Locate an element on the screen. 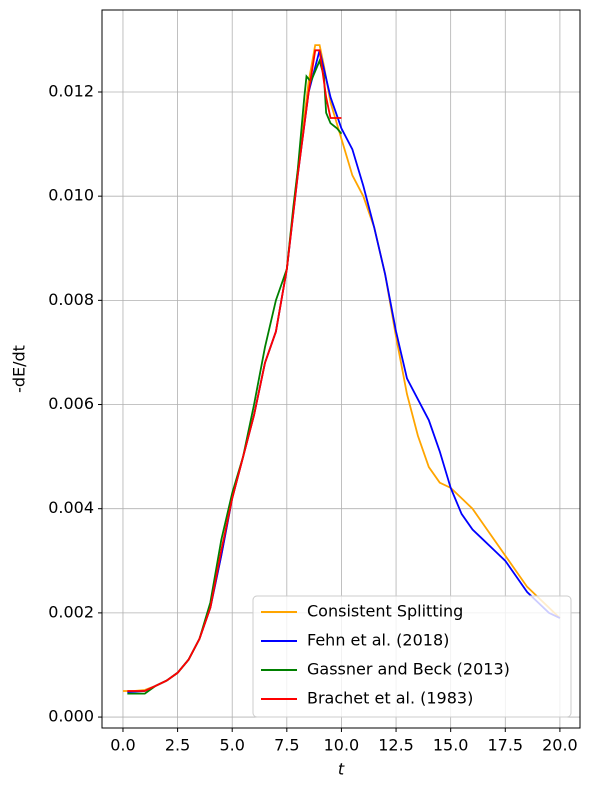 The height and width of the screenshot is (794, 589). y-axis-label: -dE/dt is located at coordinates (19, 369).